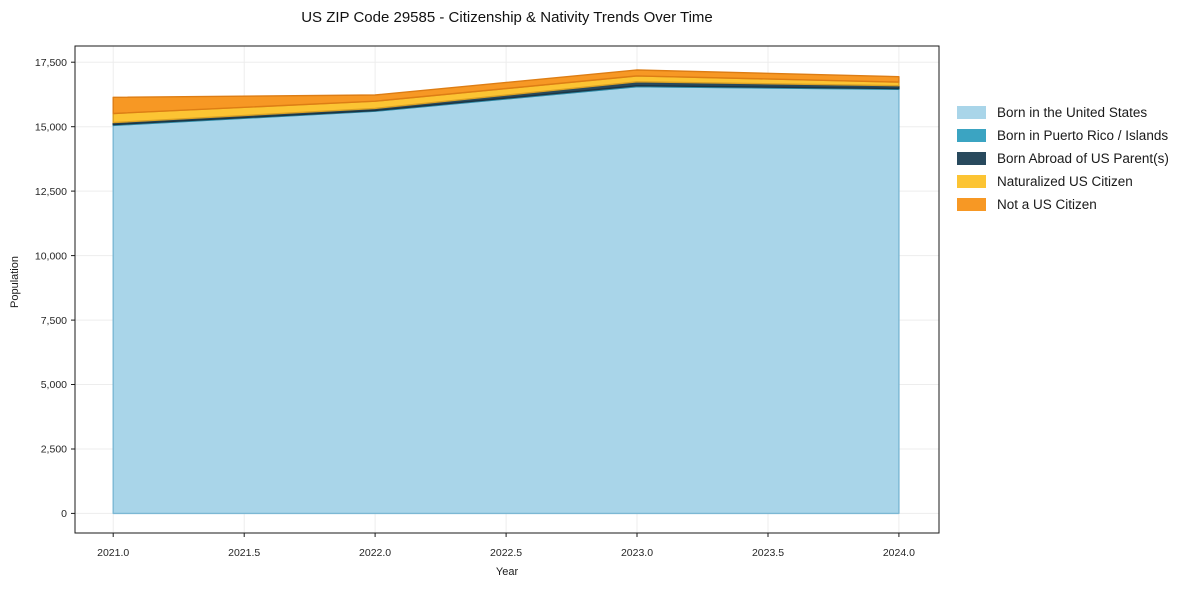  Describe the element at coordinates (1083, 135) in the screenshot. I see `legend-label: Born in Puerto Rico / Islands` at that location.